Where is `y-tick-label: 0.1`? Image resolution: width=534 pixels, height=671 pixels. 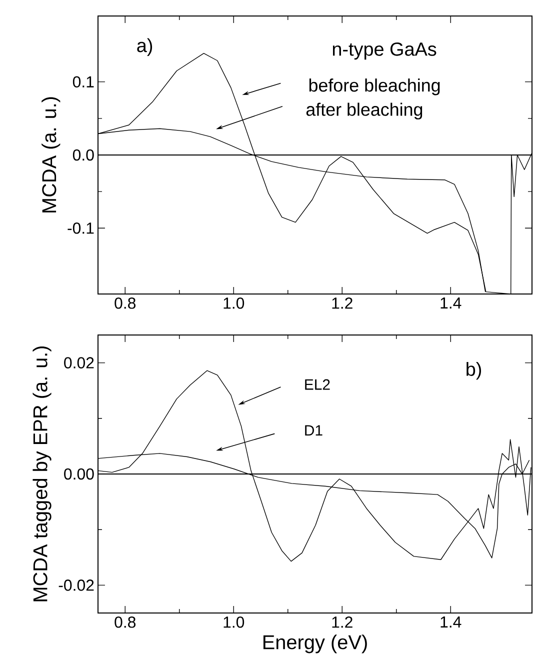
y-tick-label: 0.1 is located at coordinates (83, 82).